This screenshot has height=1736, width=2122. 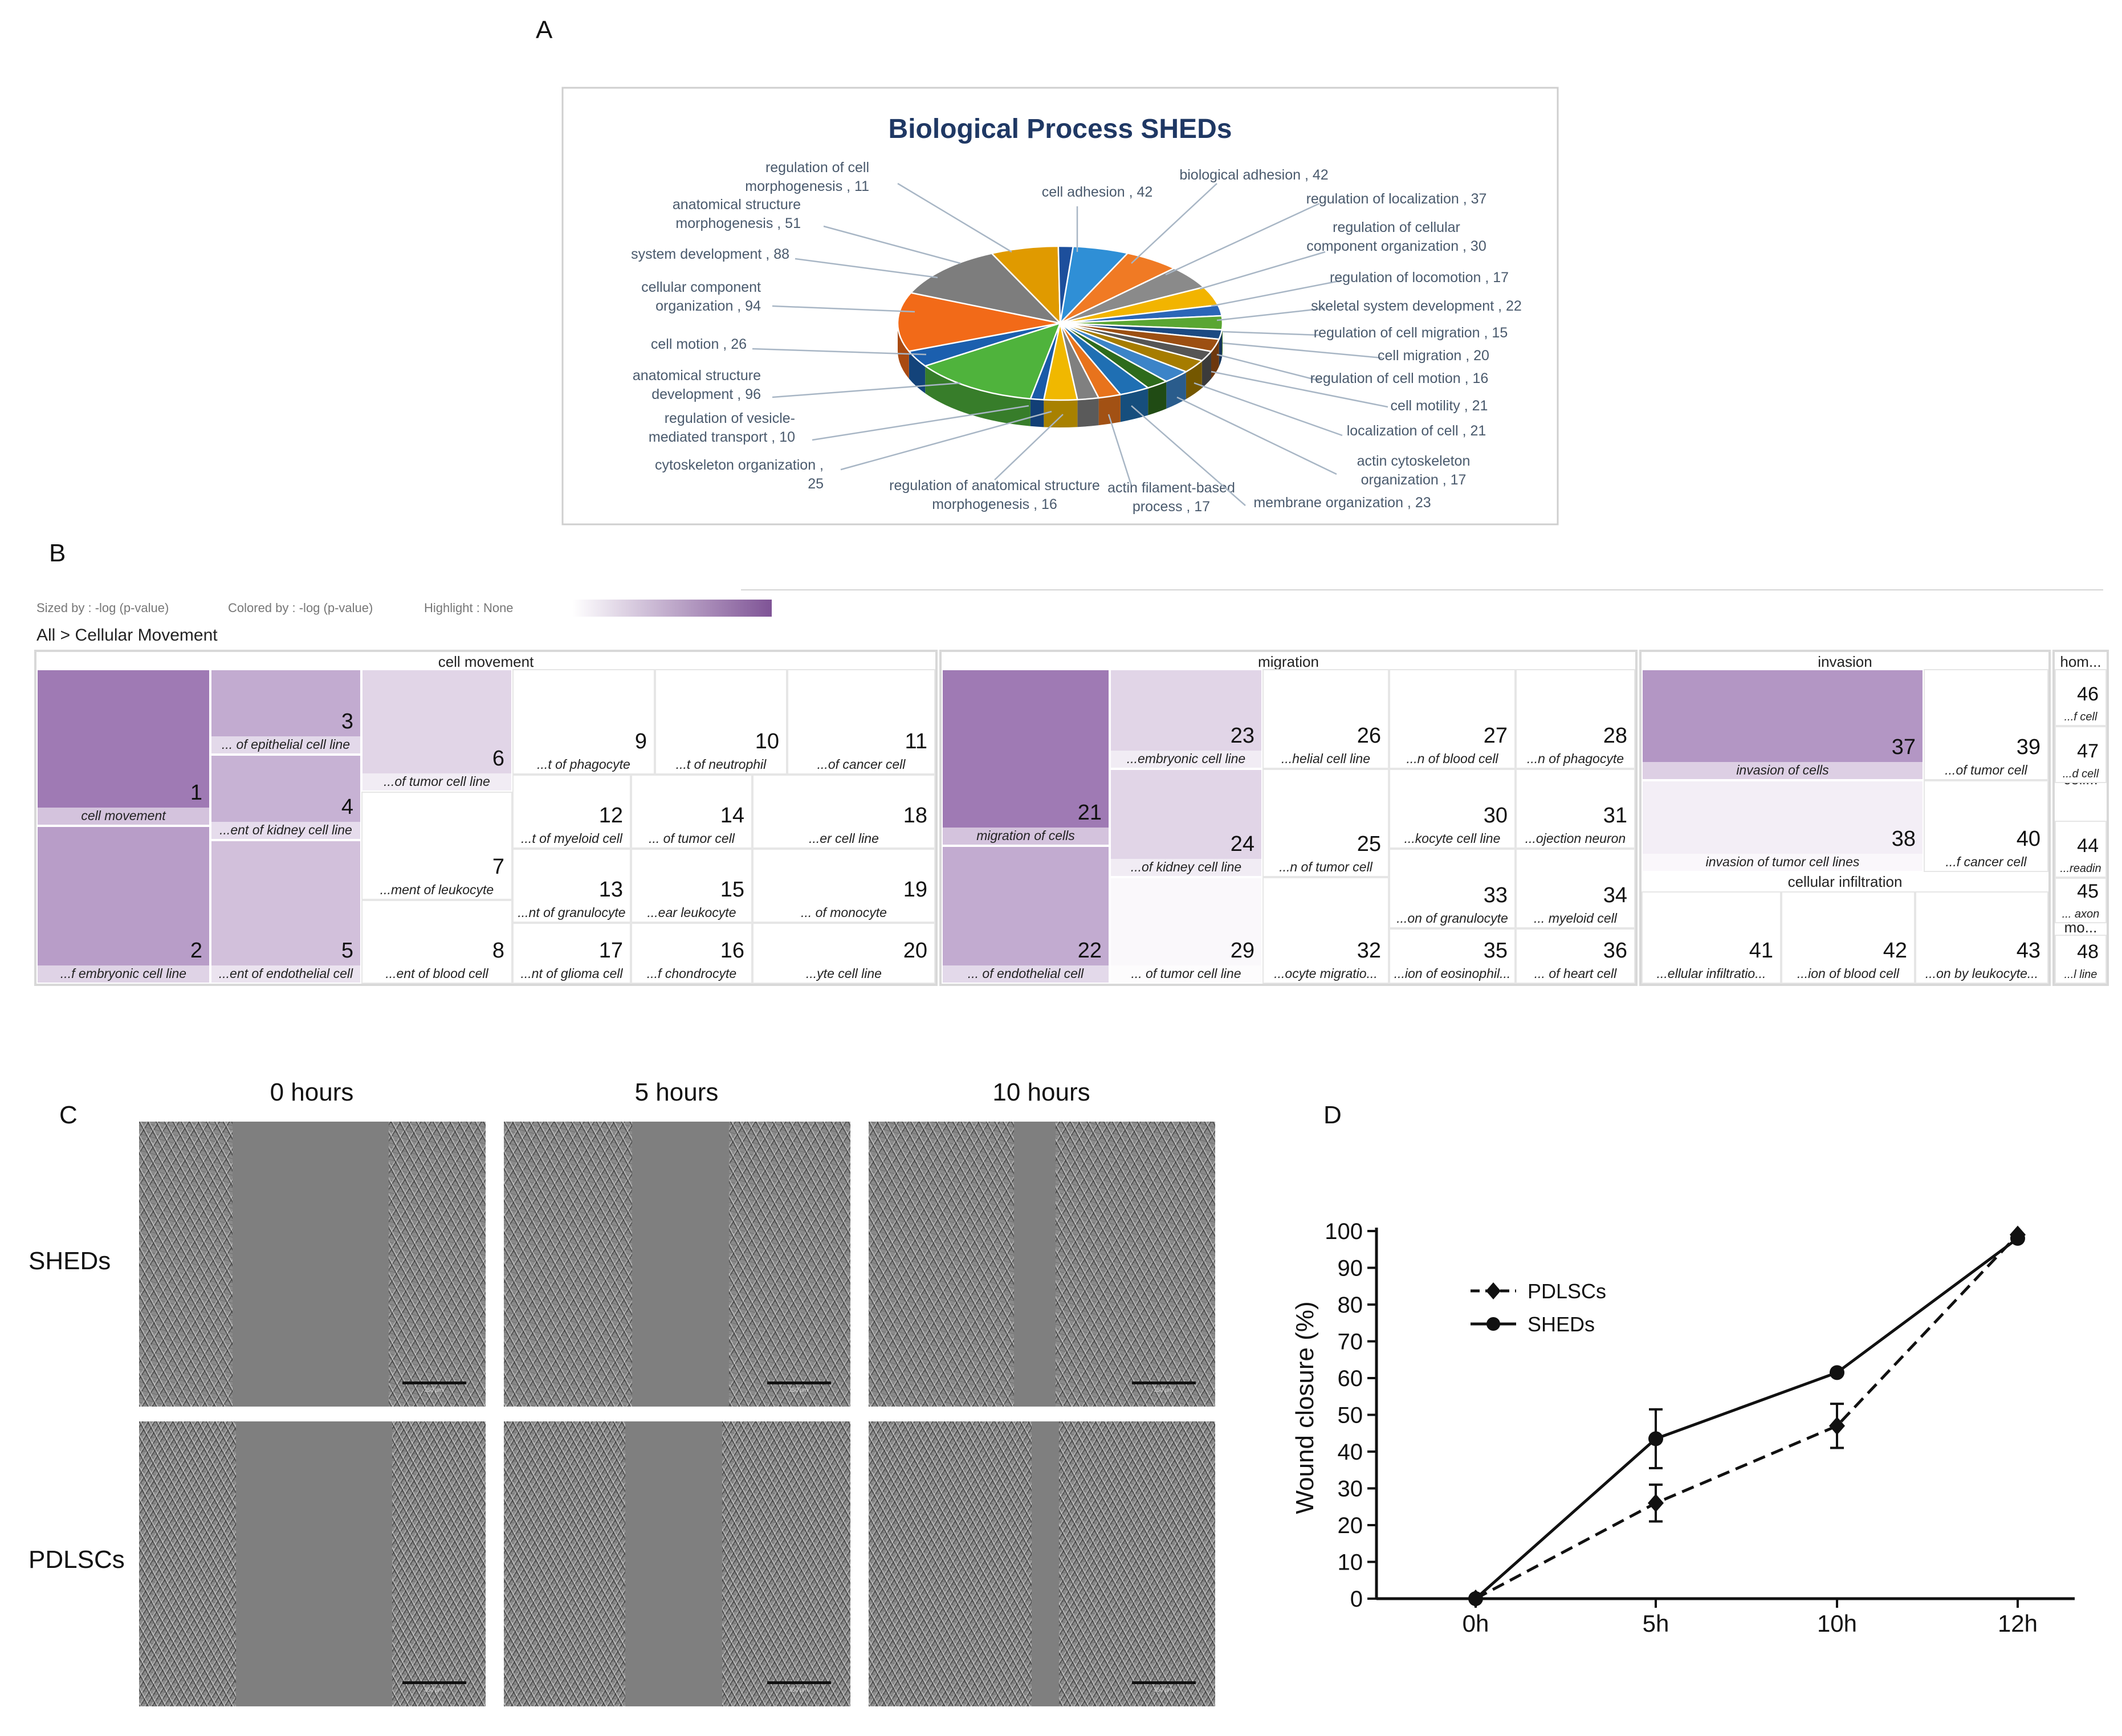 I want to click on treemap-cell-34: 34 ... myeloid cell, so click(x=1576, y=889).